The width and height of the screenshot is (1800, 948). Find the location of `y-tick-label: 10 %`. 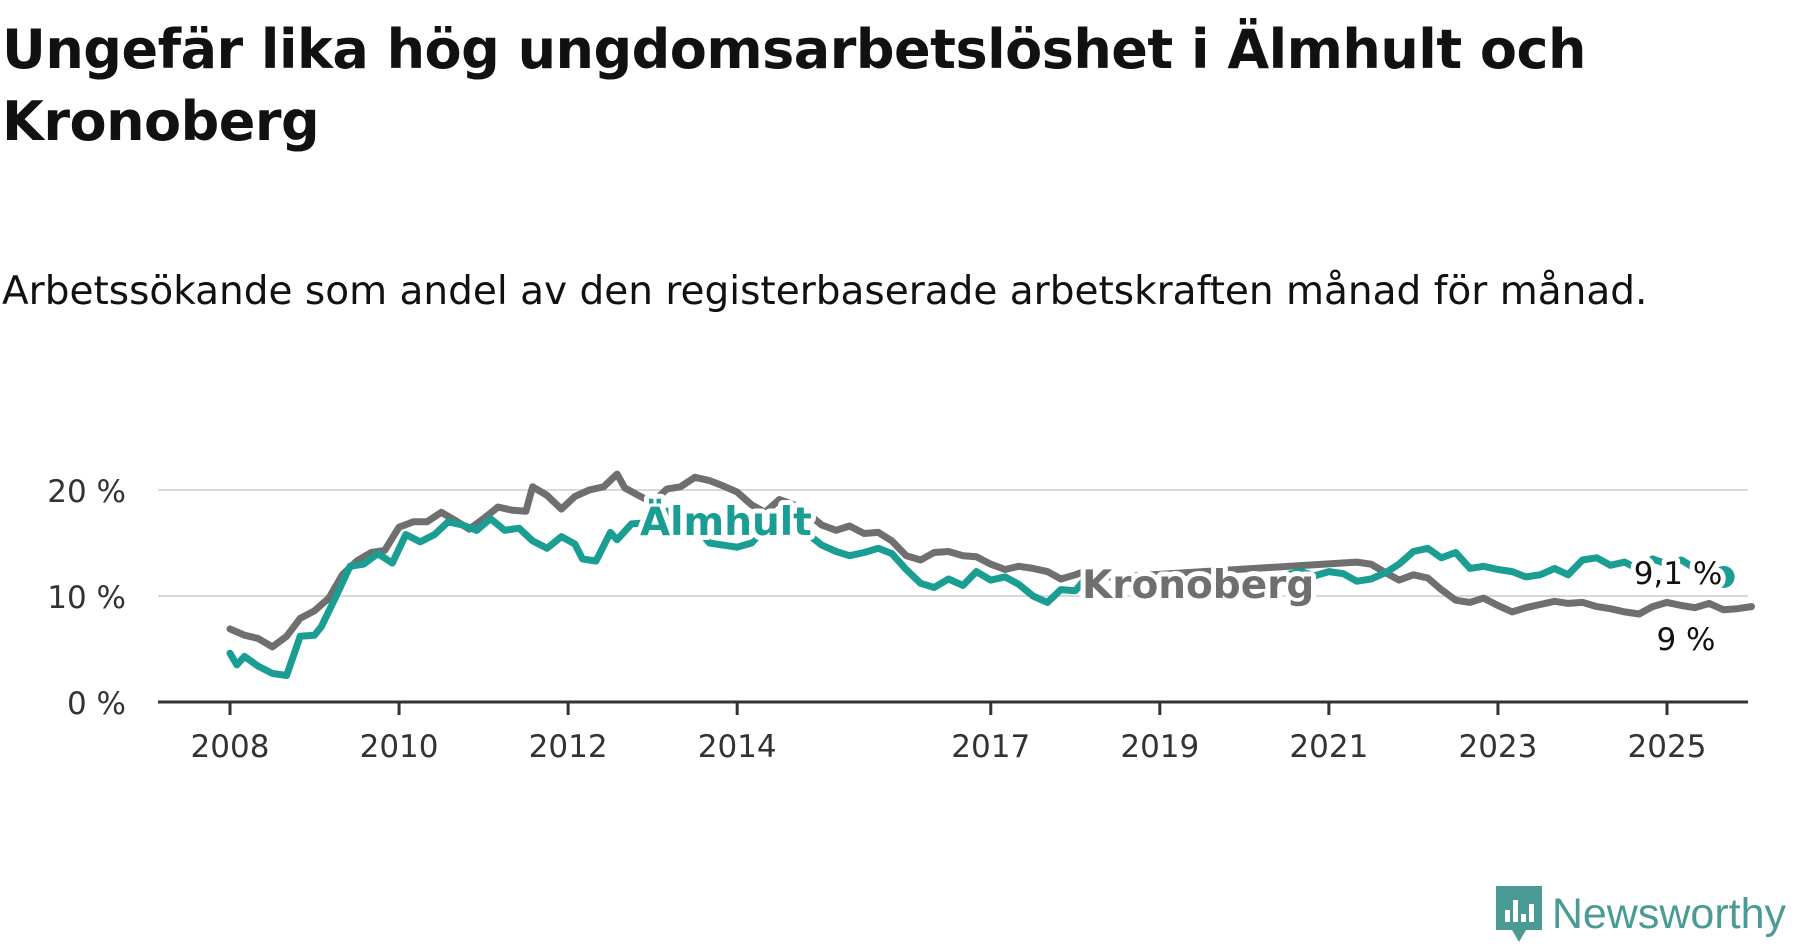

y-tick-label: 10 % is located at coordinates (86, 598).